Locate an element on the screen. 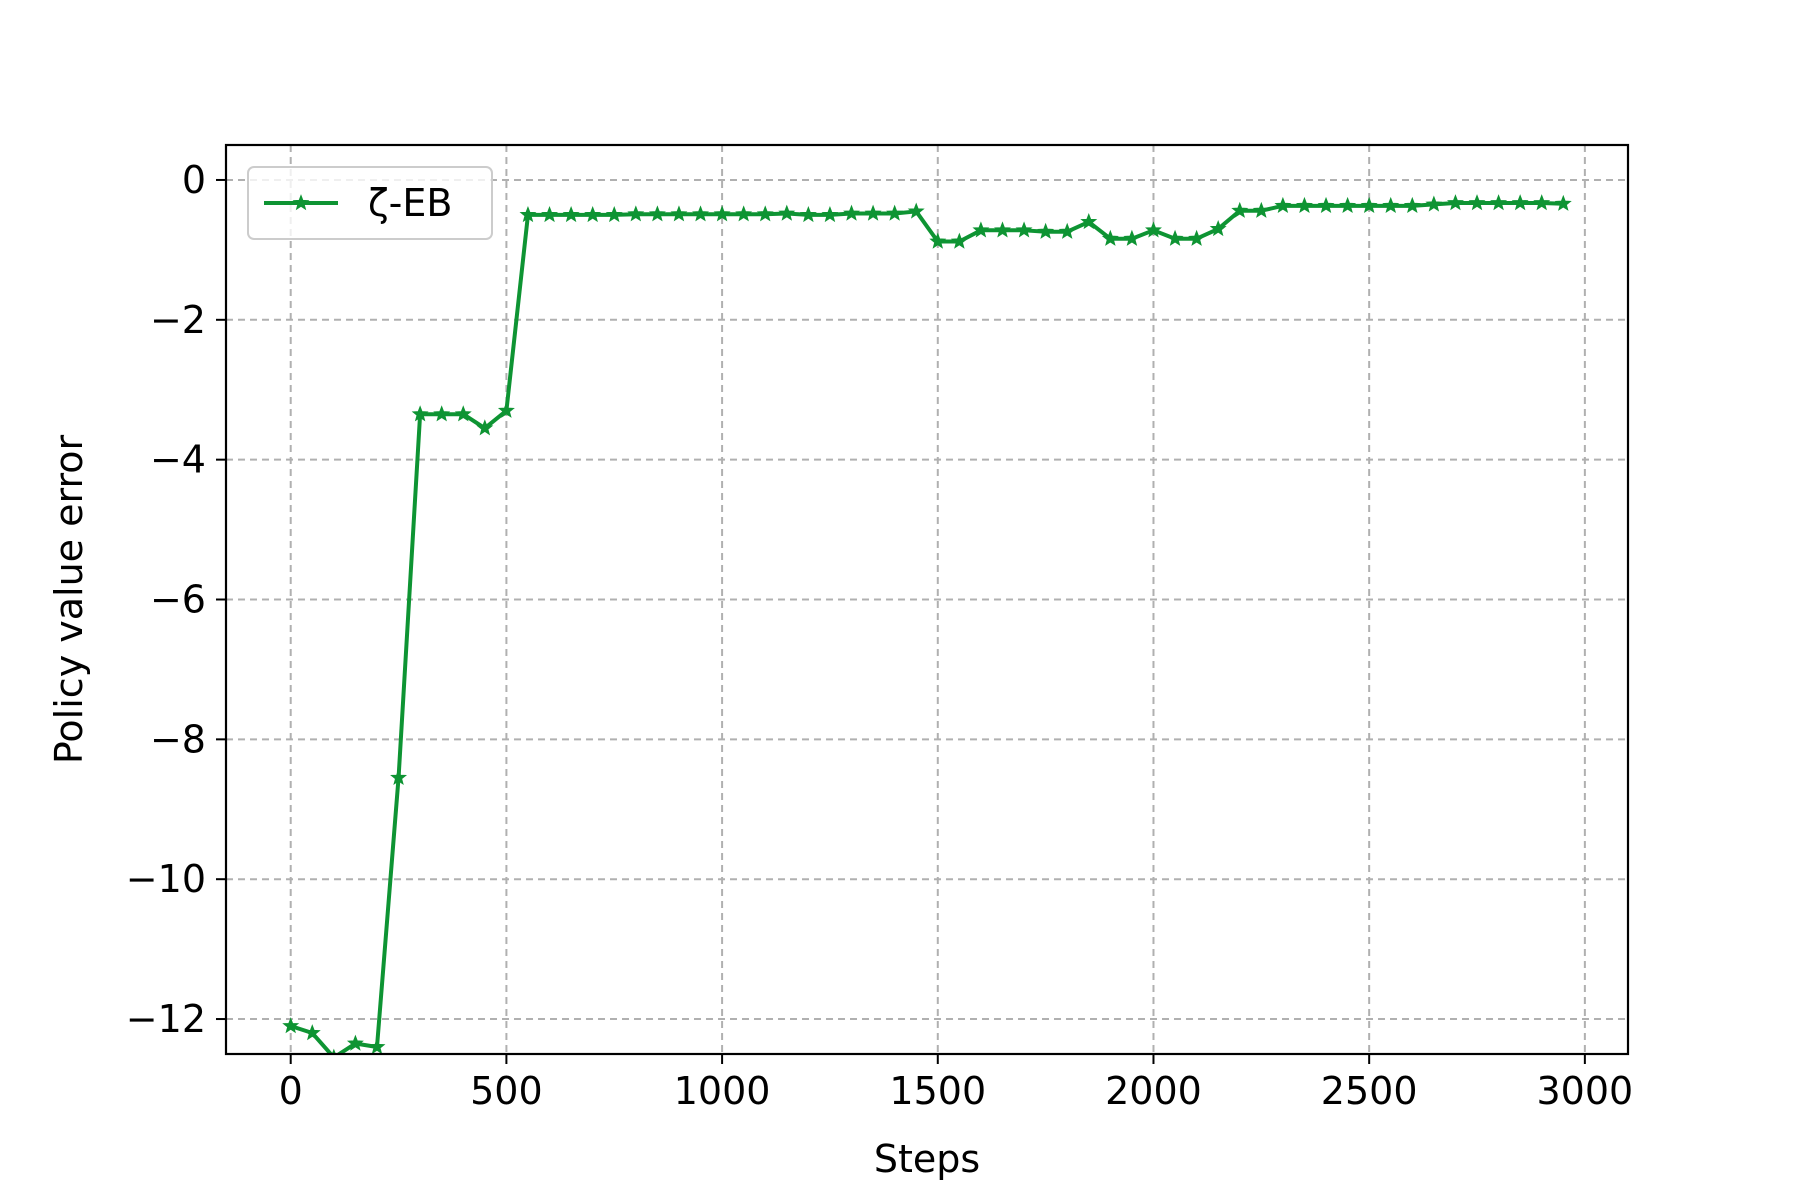  x-tick-label: 1000 is located at coordinates (722, 1091).